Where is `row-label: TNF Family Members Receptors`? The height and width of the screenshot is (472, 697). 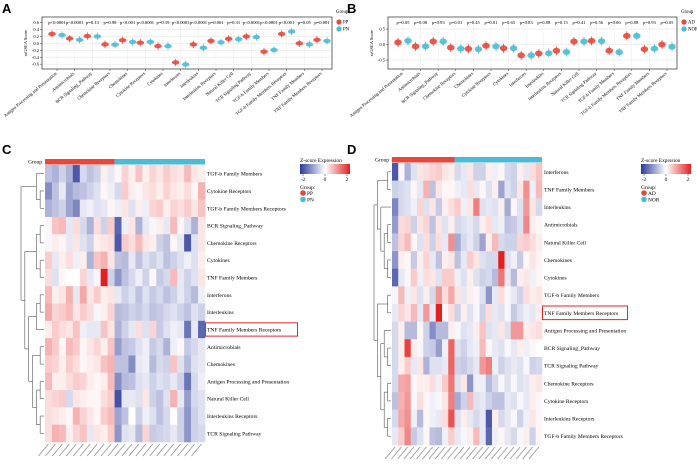 row-label: TNF Family Members Receptors is located at coordinates (244, 330).